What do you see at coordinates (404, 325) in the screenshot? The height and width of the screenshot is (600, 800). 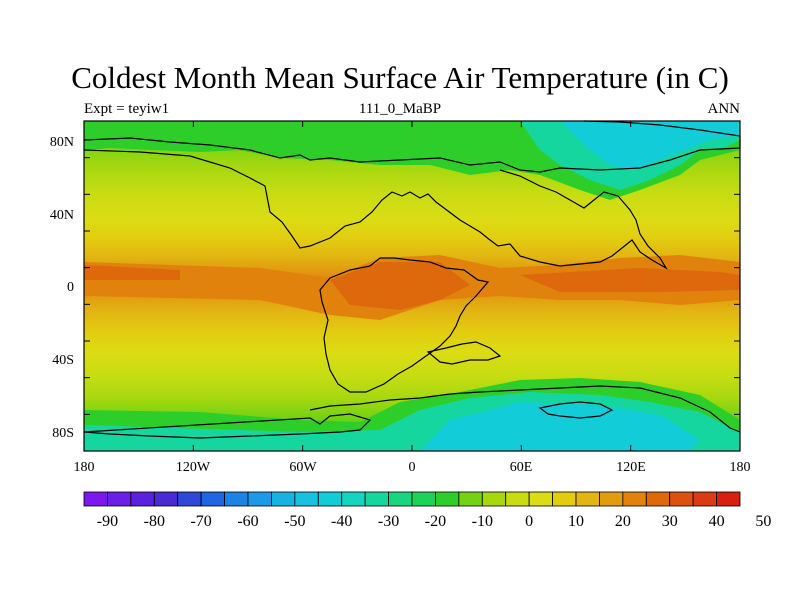 I see `gondwana-central-outline` at bounding box center [404, 325].